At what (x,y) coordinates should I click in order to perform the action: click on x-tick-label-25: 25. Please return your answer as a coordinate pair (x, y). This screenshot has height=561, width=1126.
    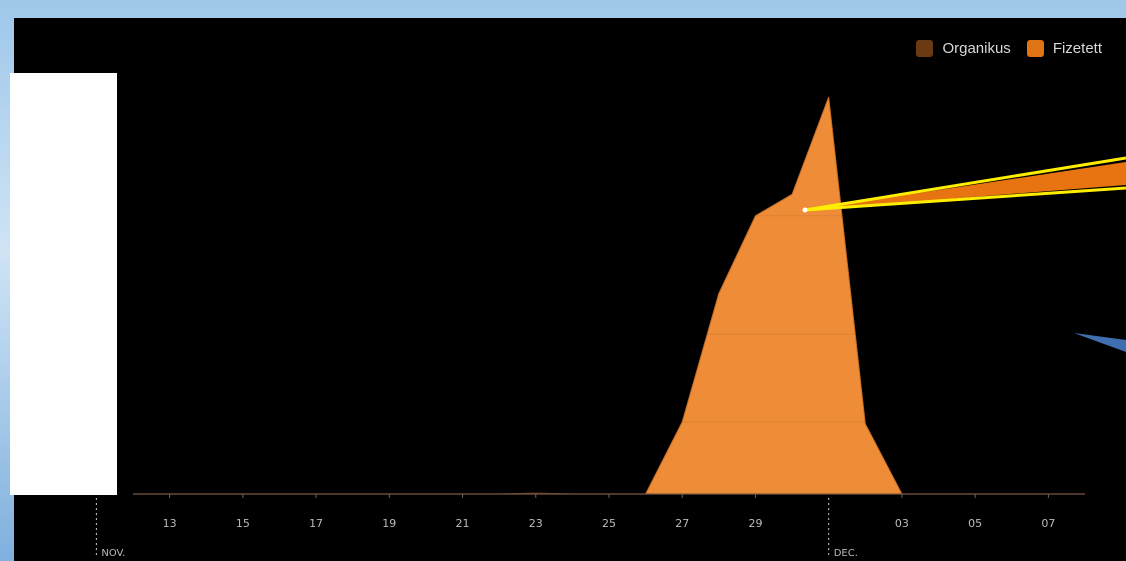
    Looking at the image, I should click on (609, 523).